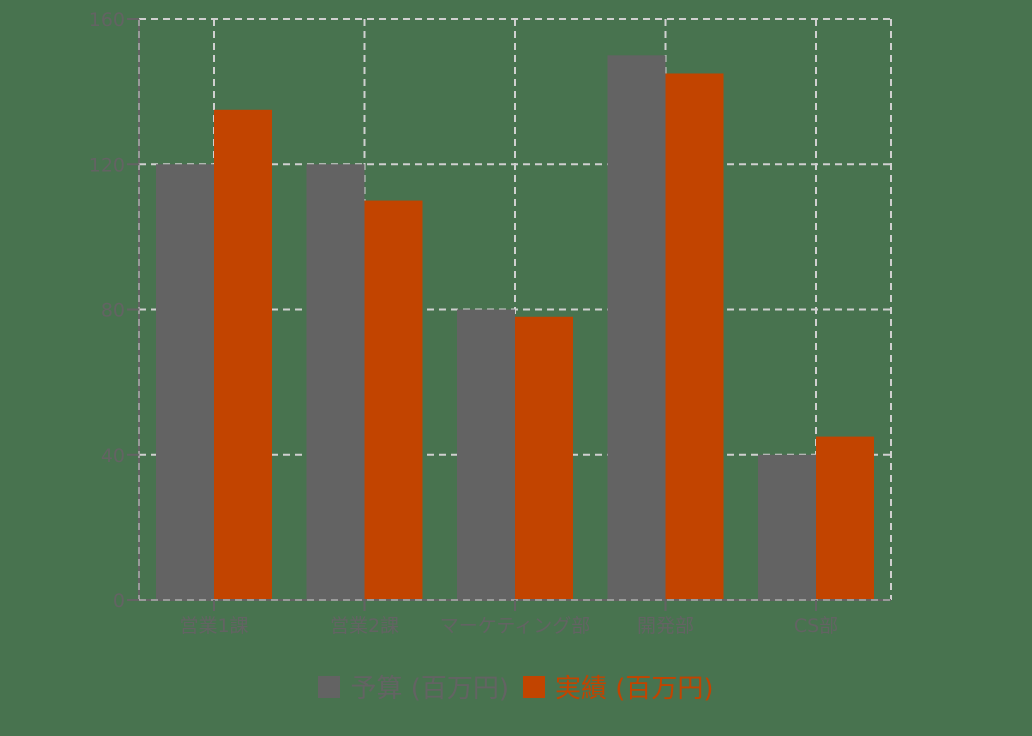  Describe the element at coordinates (516, 686) in the screenshot. I see `legend: 予算 (百万円) 実績 (百万円)` at that location.